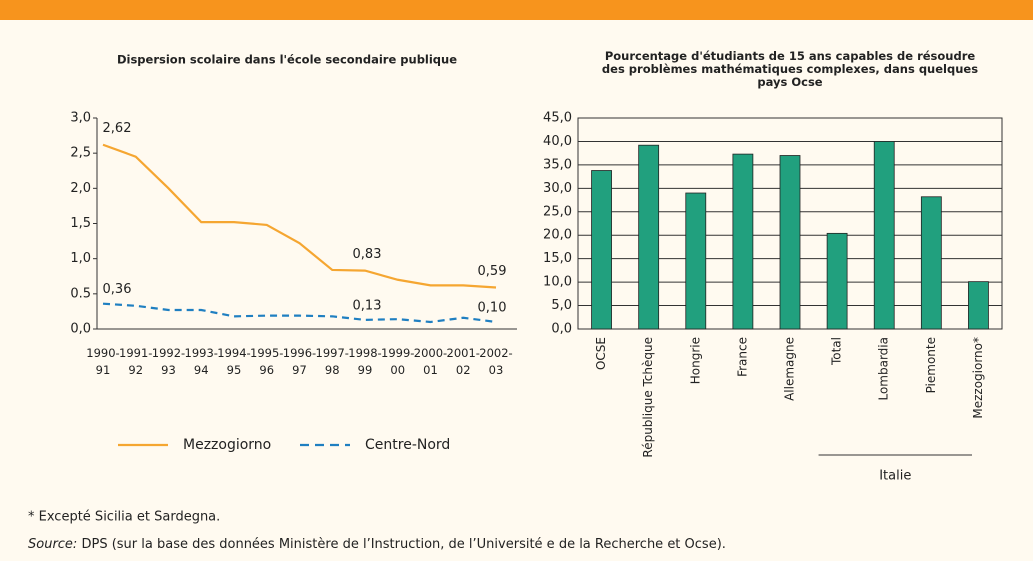 The width and height of the screenshot is (1033, 561). I want to click on x-tick-label: France, so click(742, 357).